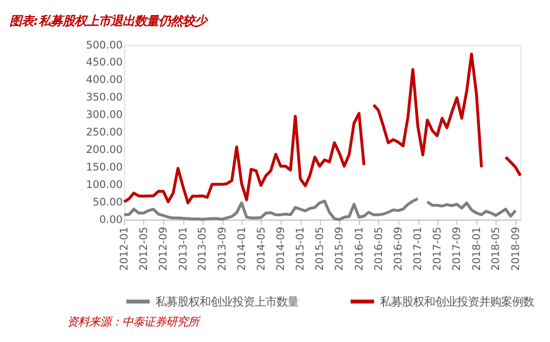 Image resolution: width=550 pixels, height=342 pixels. What do you see at coordinates (104, 150) in the screenshot?
I see `y-tick-label: 200.00` at bounding box center [104, 150].